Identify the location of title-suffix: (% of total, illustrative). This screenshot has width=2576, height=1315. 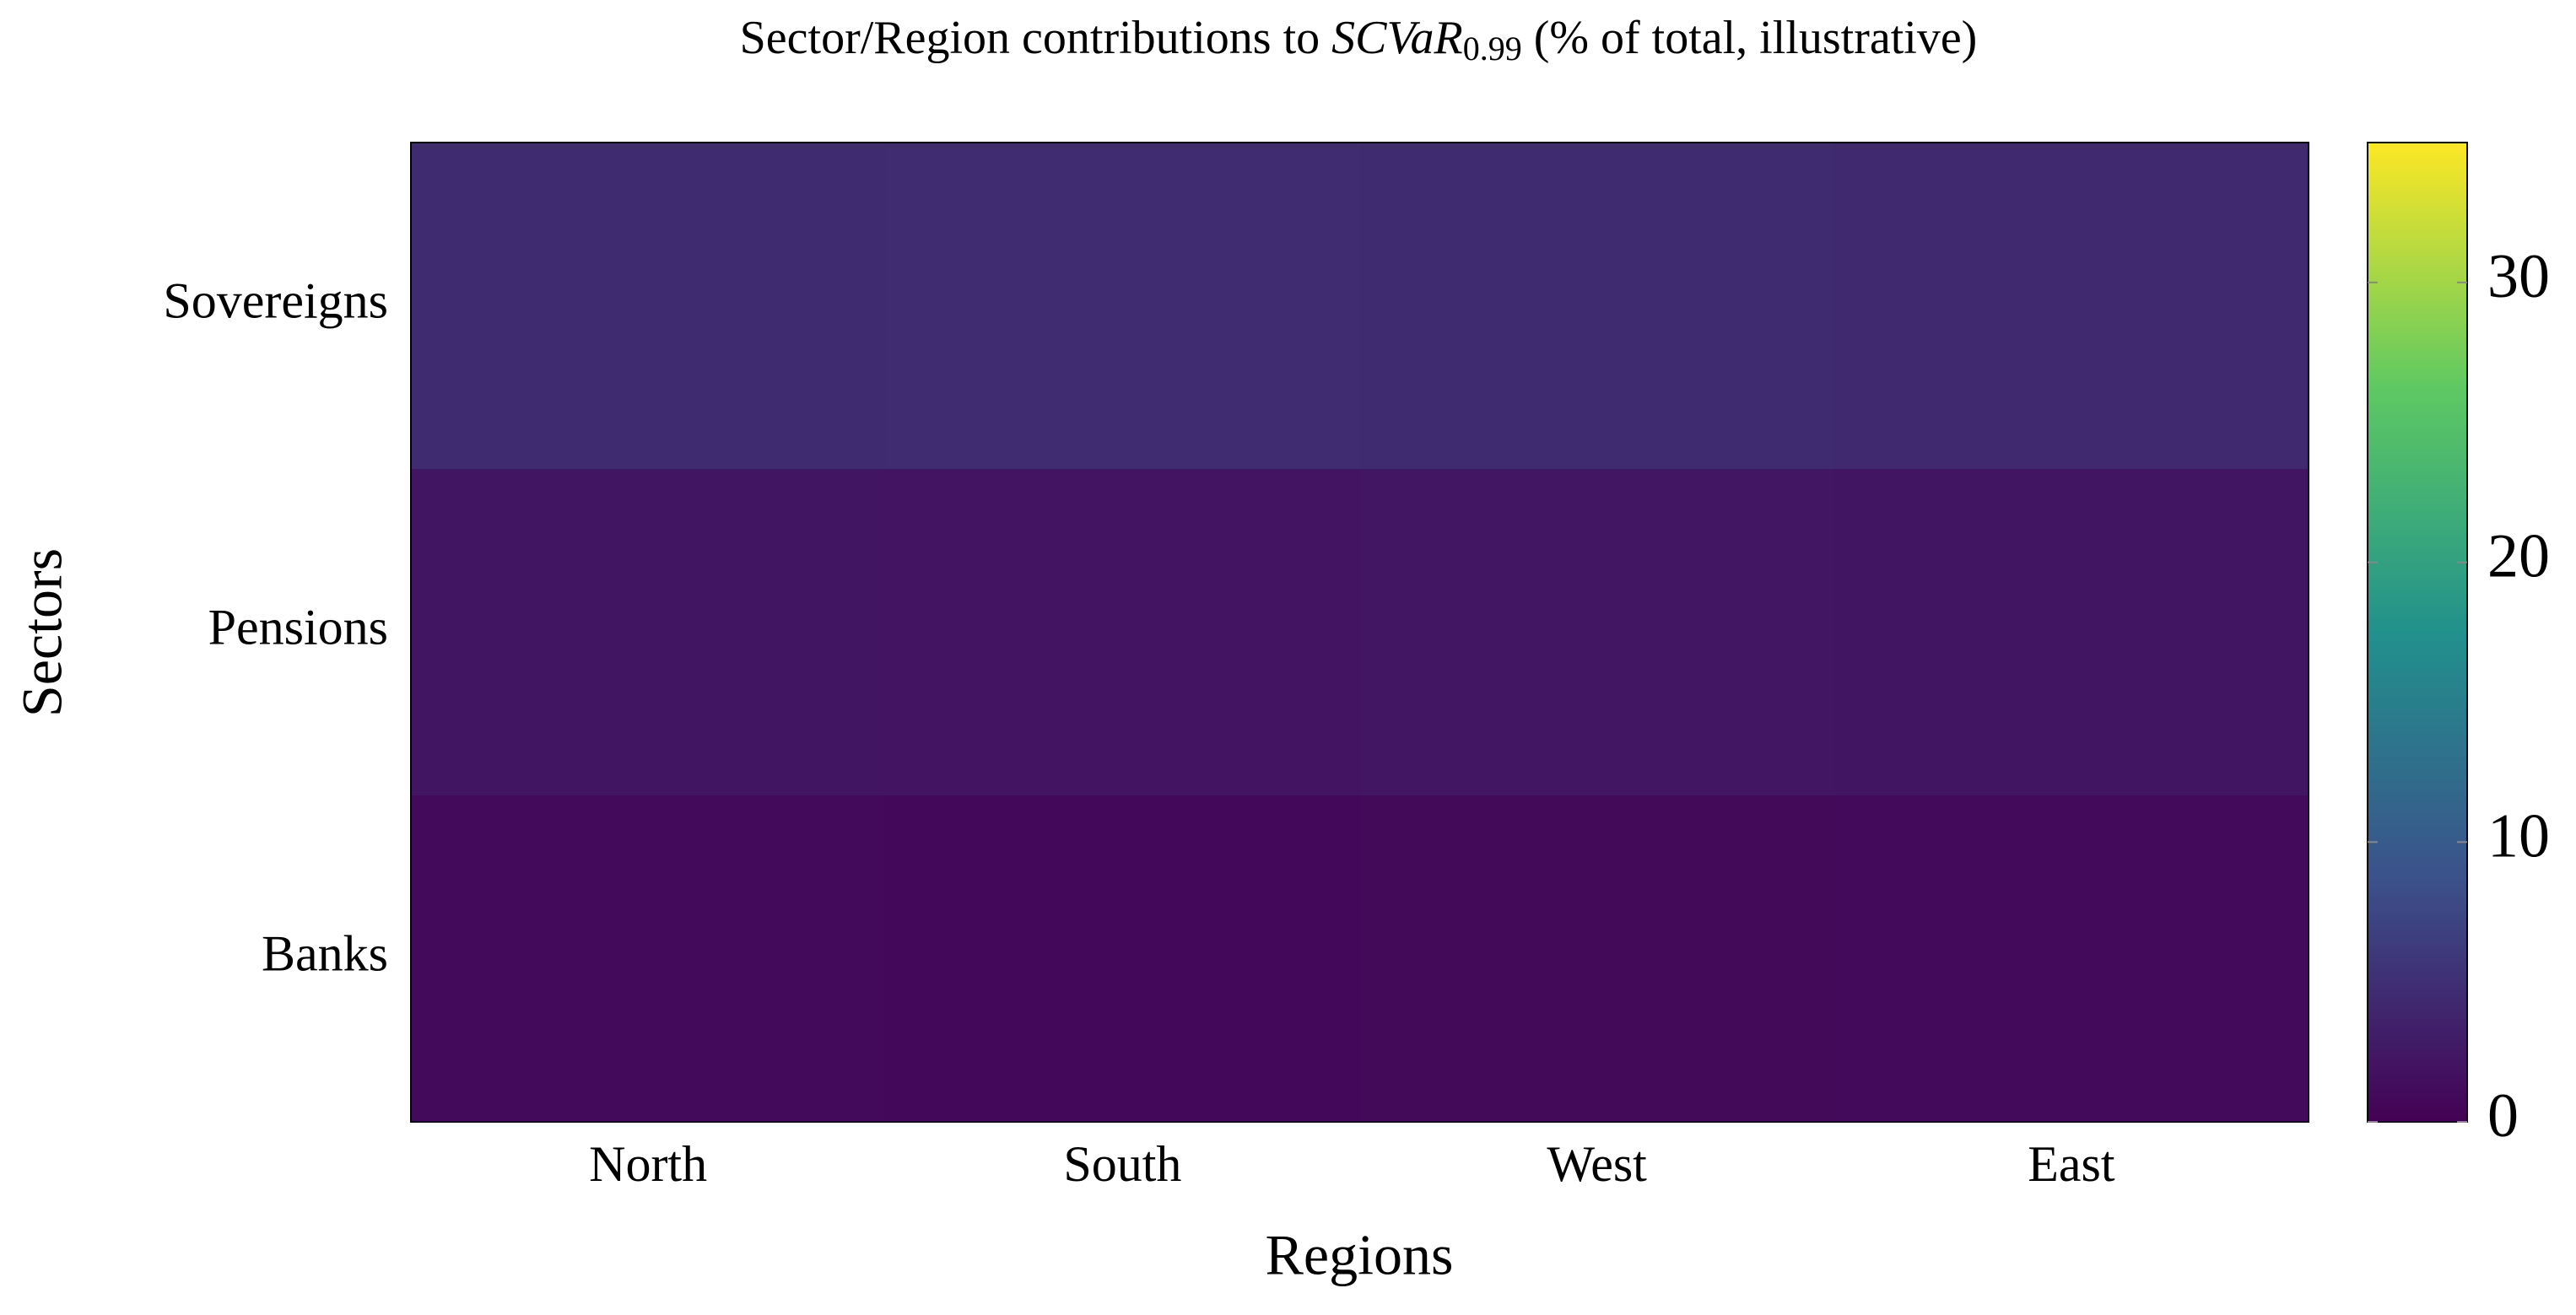
(1756, 38).